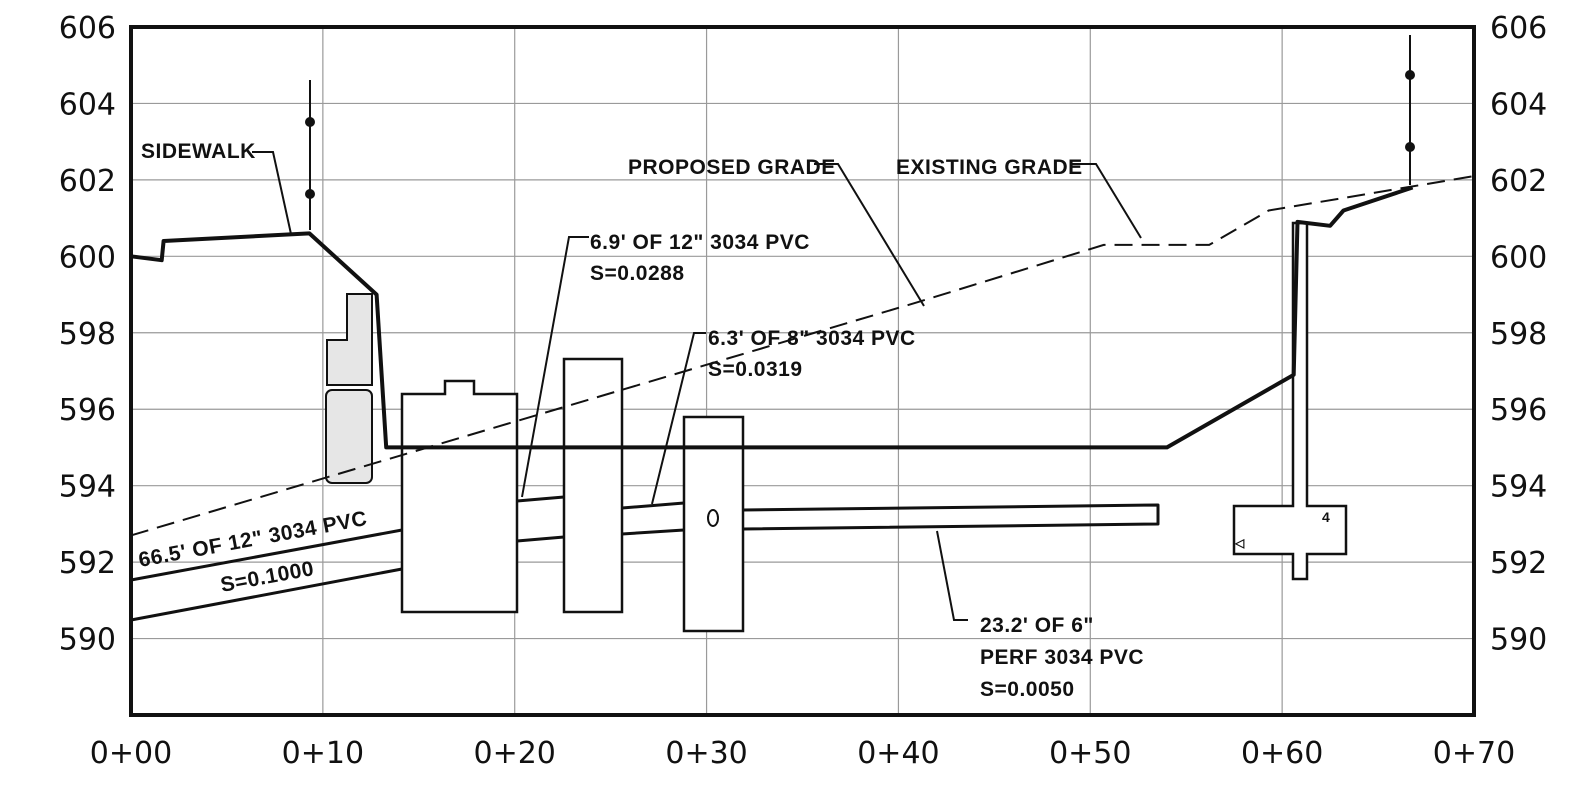  What do you see at coordinates (898, 753) in the screenshot?
I see `x-tick-label: 0+40` at bounding box center [898, 753].